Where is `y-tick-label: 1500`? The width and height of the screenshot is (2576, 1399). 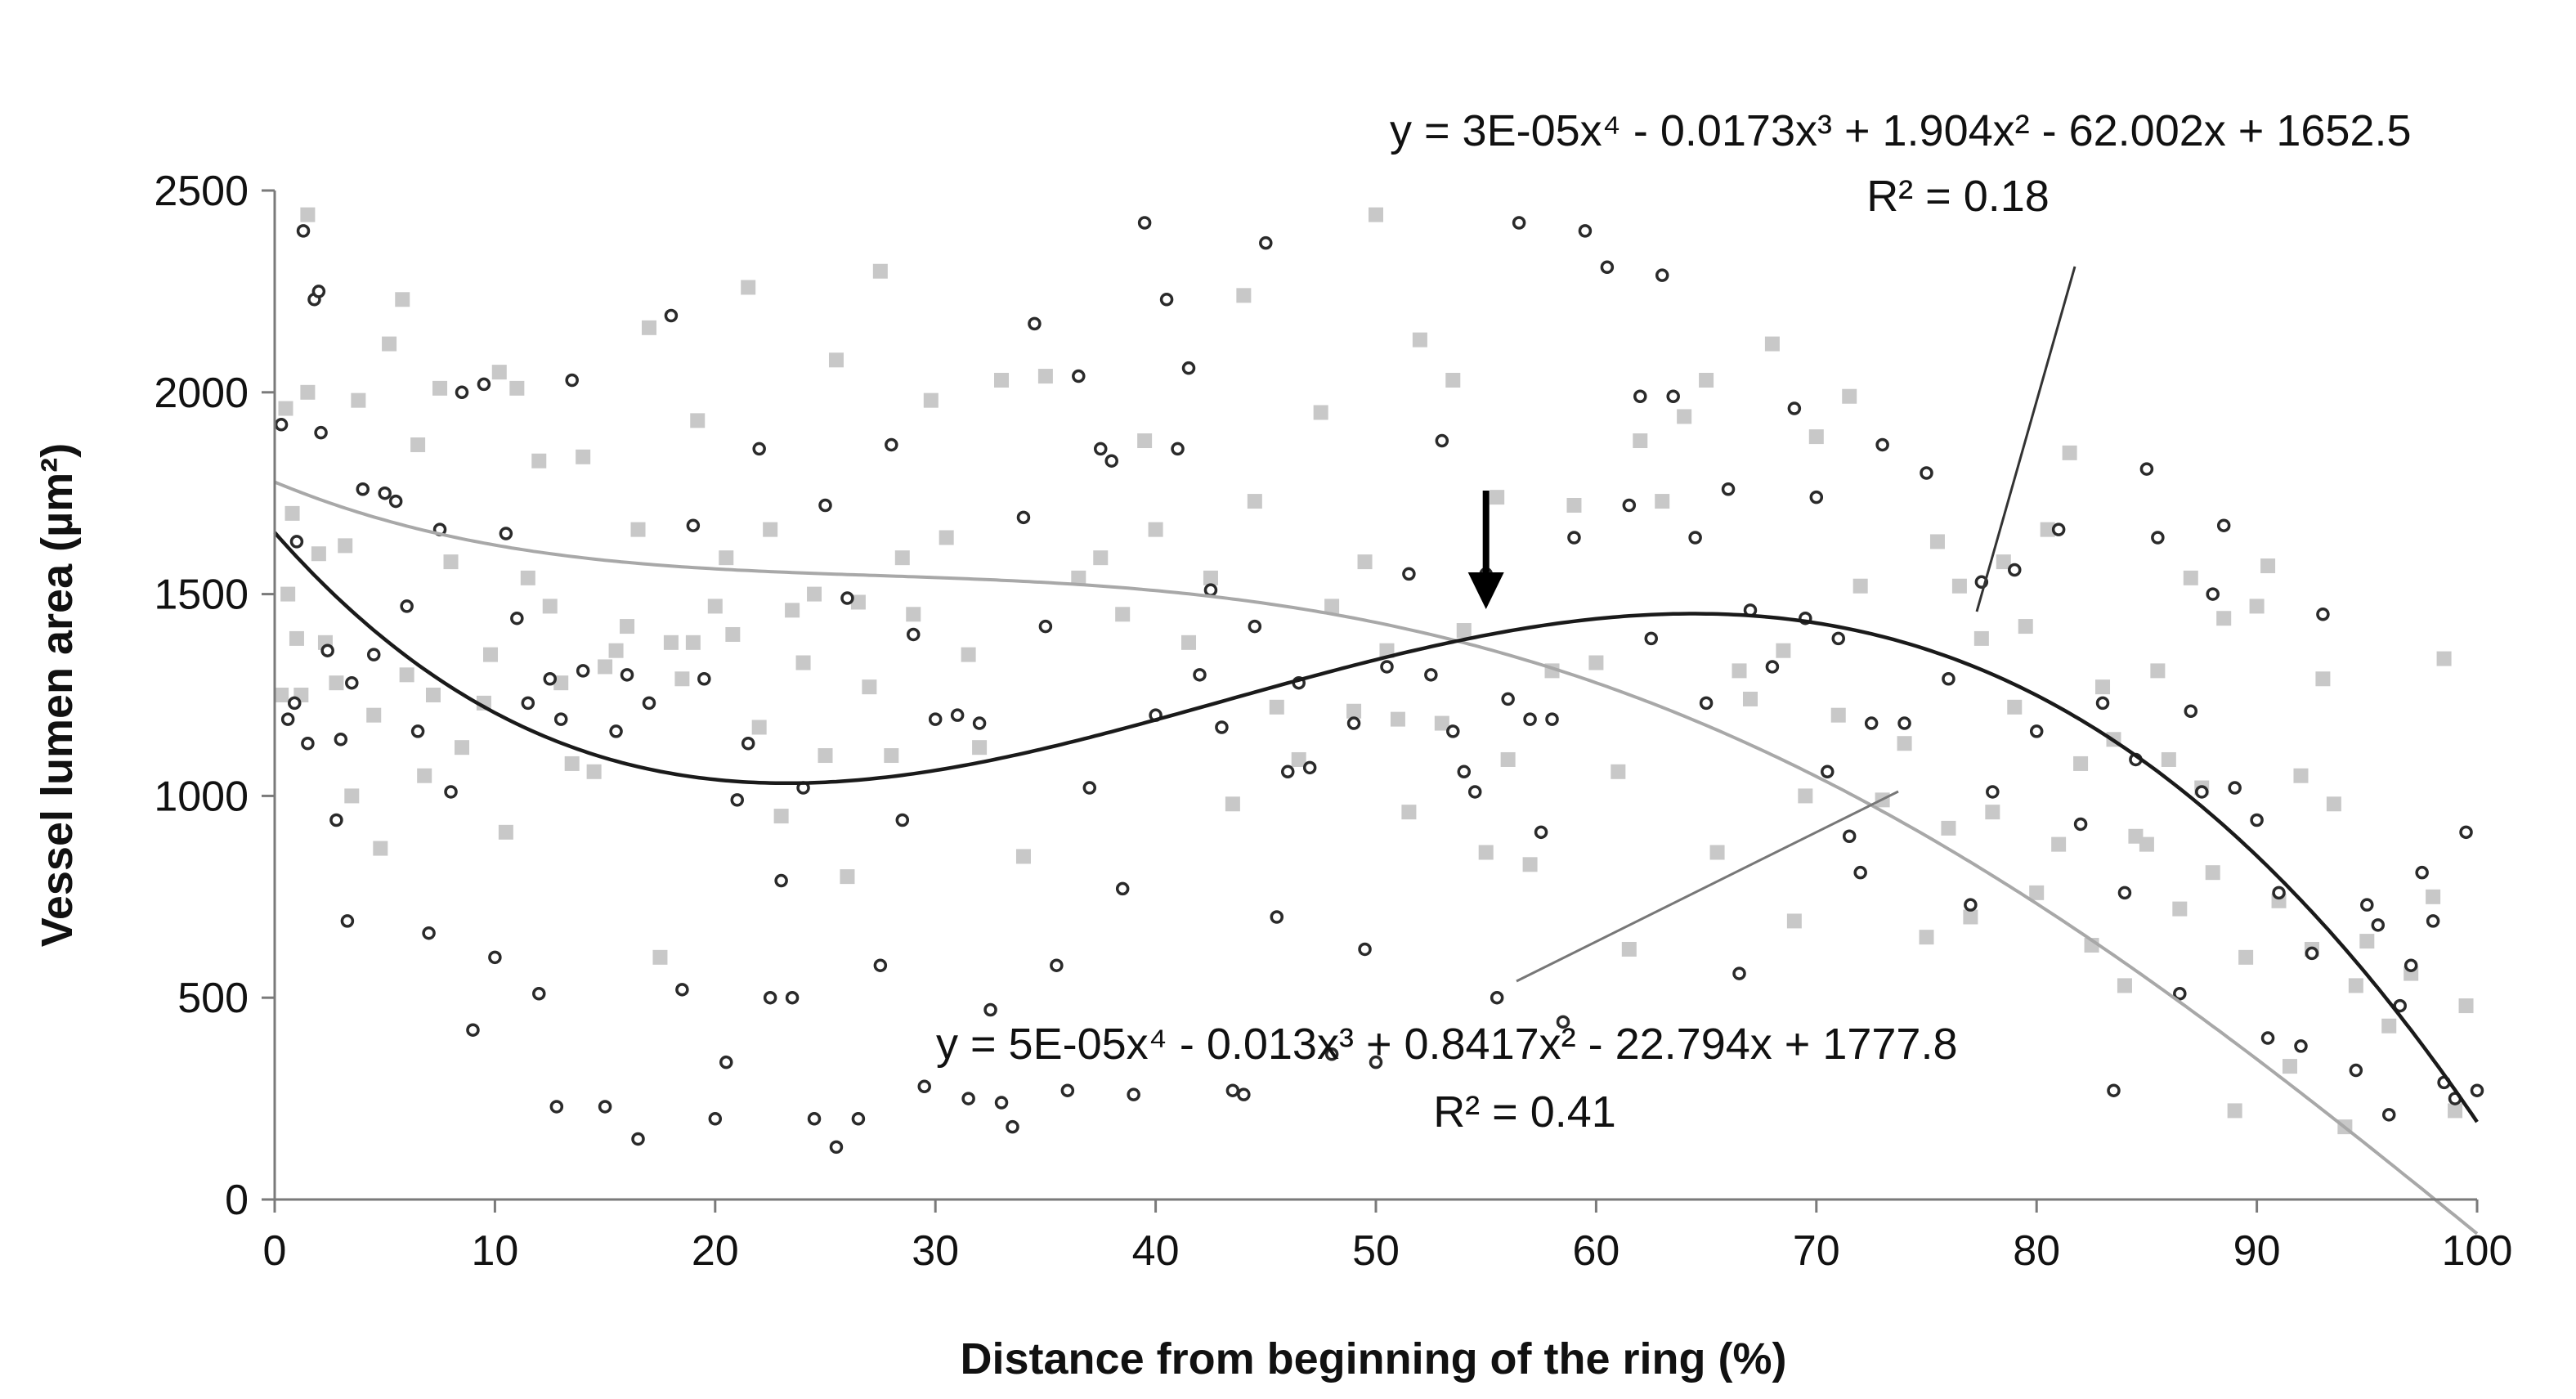
y-tick-label: 1500 is located at coordinates (201, 595).